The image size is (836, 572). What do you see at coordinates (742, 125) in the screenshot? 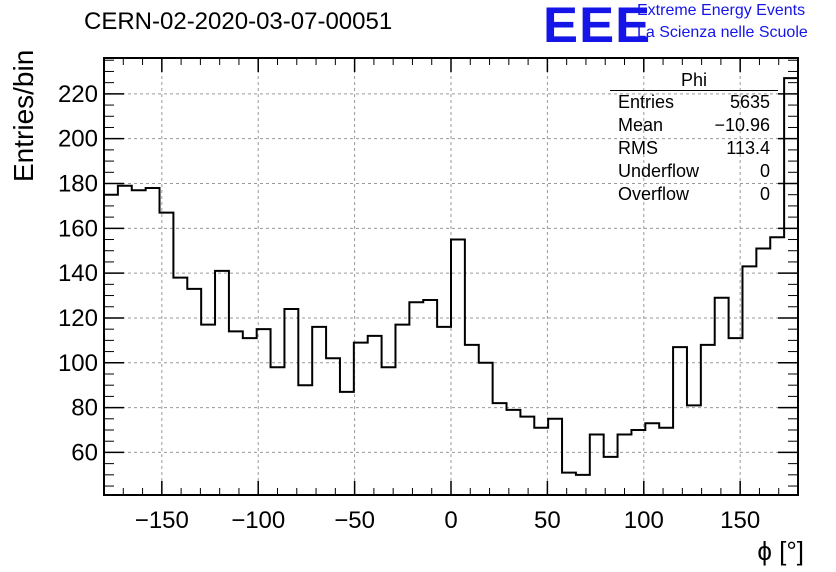
I see `stats-value: −10.96` at bounding box center [742, 125].